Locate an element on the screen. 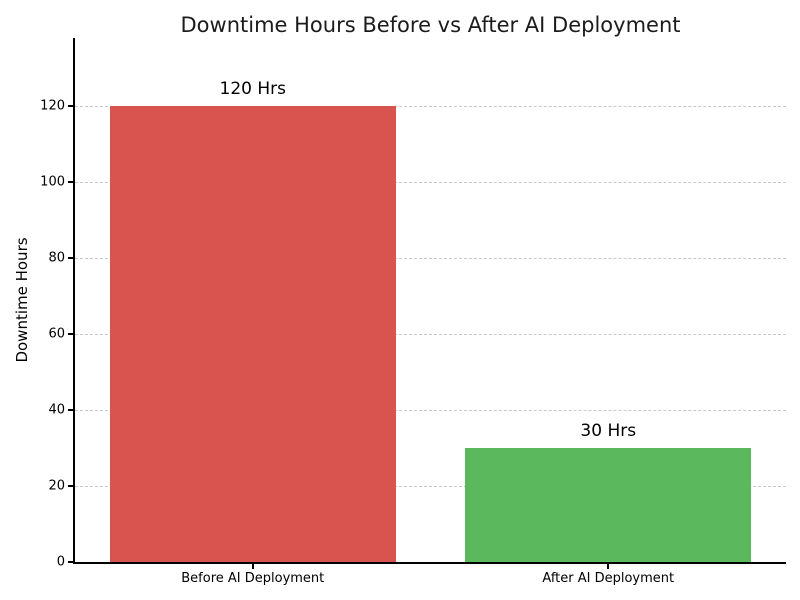  y-tick-label: 100 is located at coordinates (52, 182).